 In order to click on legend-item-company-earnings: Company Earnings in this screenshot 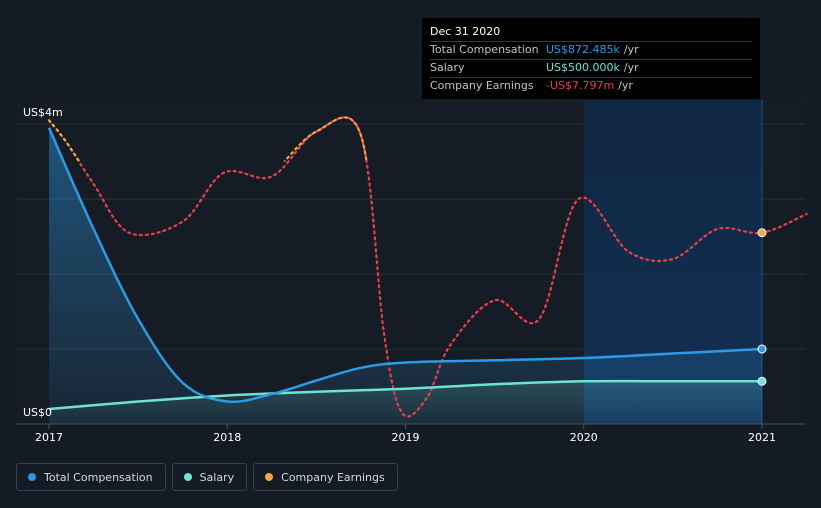, I will do `click(325, 477)`.